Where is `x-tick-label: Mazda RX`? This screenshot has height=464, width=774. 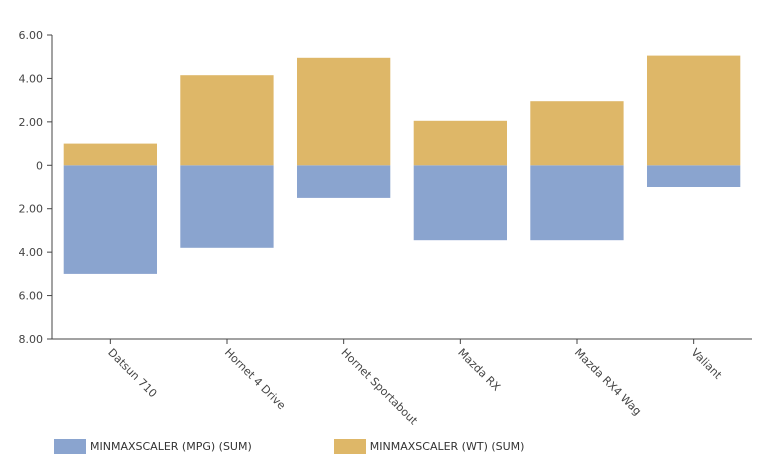 x-tick-label: Mazda RX is located at coordinates (479, 370).